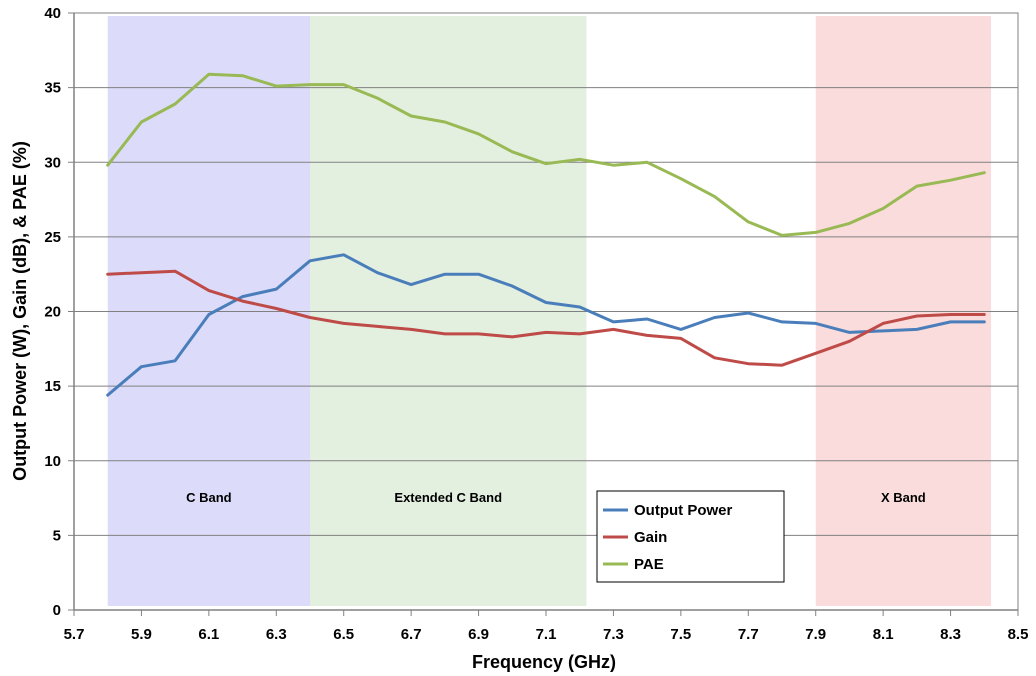 This screenshot has height=676, width=1036. Describe the element at coordinates (52, 88) in the screenshot. I see `y-tick-label-7: 35` at that location.